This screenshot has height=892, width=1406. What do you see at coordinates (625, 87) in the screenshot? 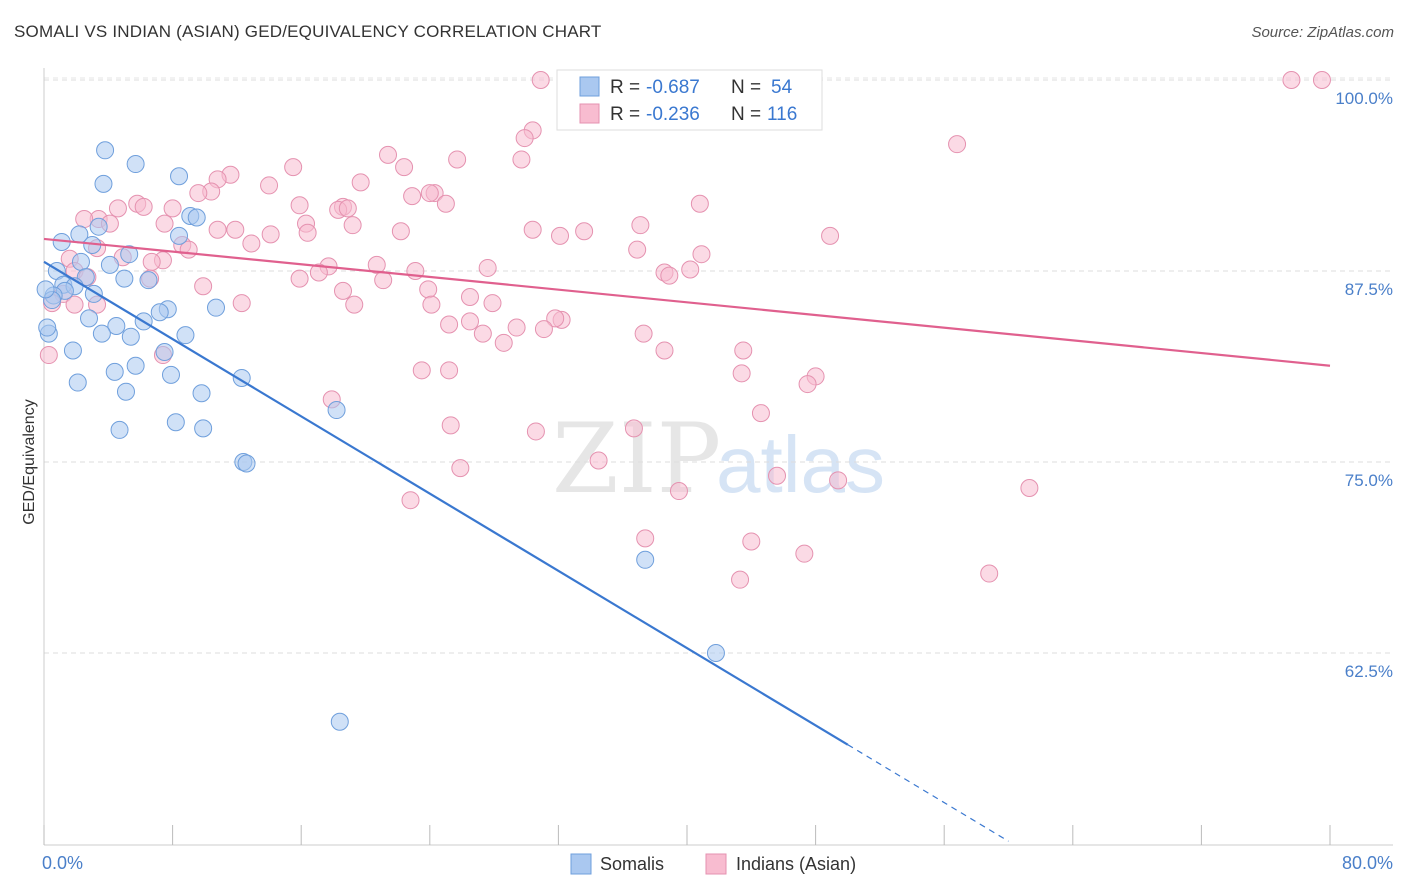
I see `legend-r-label-somalis: R =` at bounding box center [625, 87].